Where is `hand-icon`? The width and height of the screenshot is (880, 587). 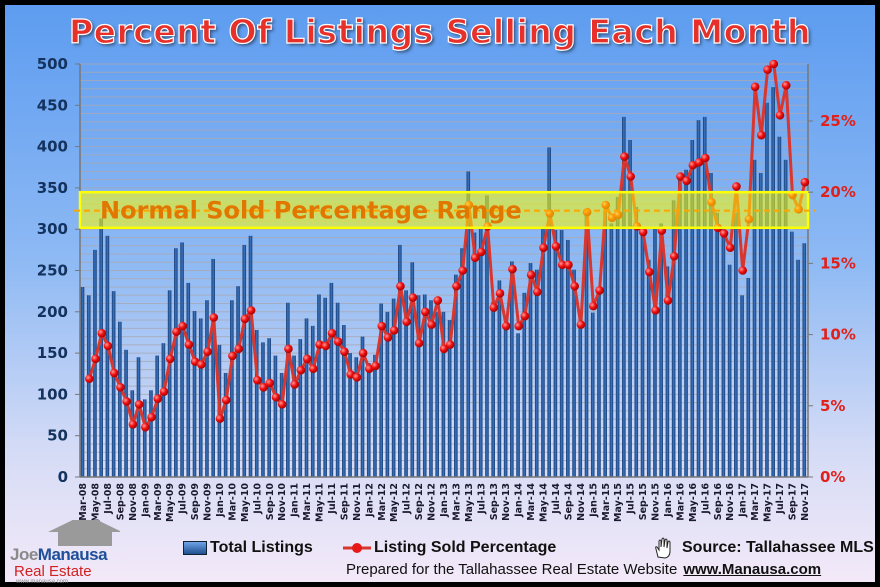 hand-icon is located at coordinates (663, 548).